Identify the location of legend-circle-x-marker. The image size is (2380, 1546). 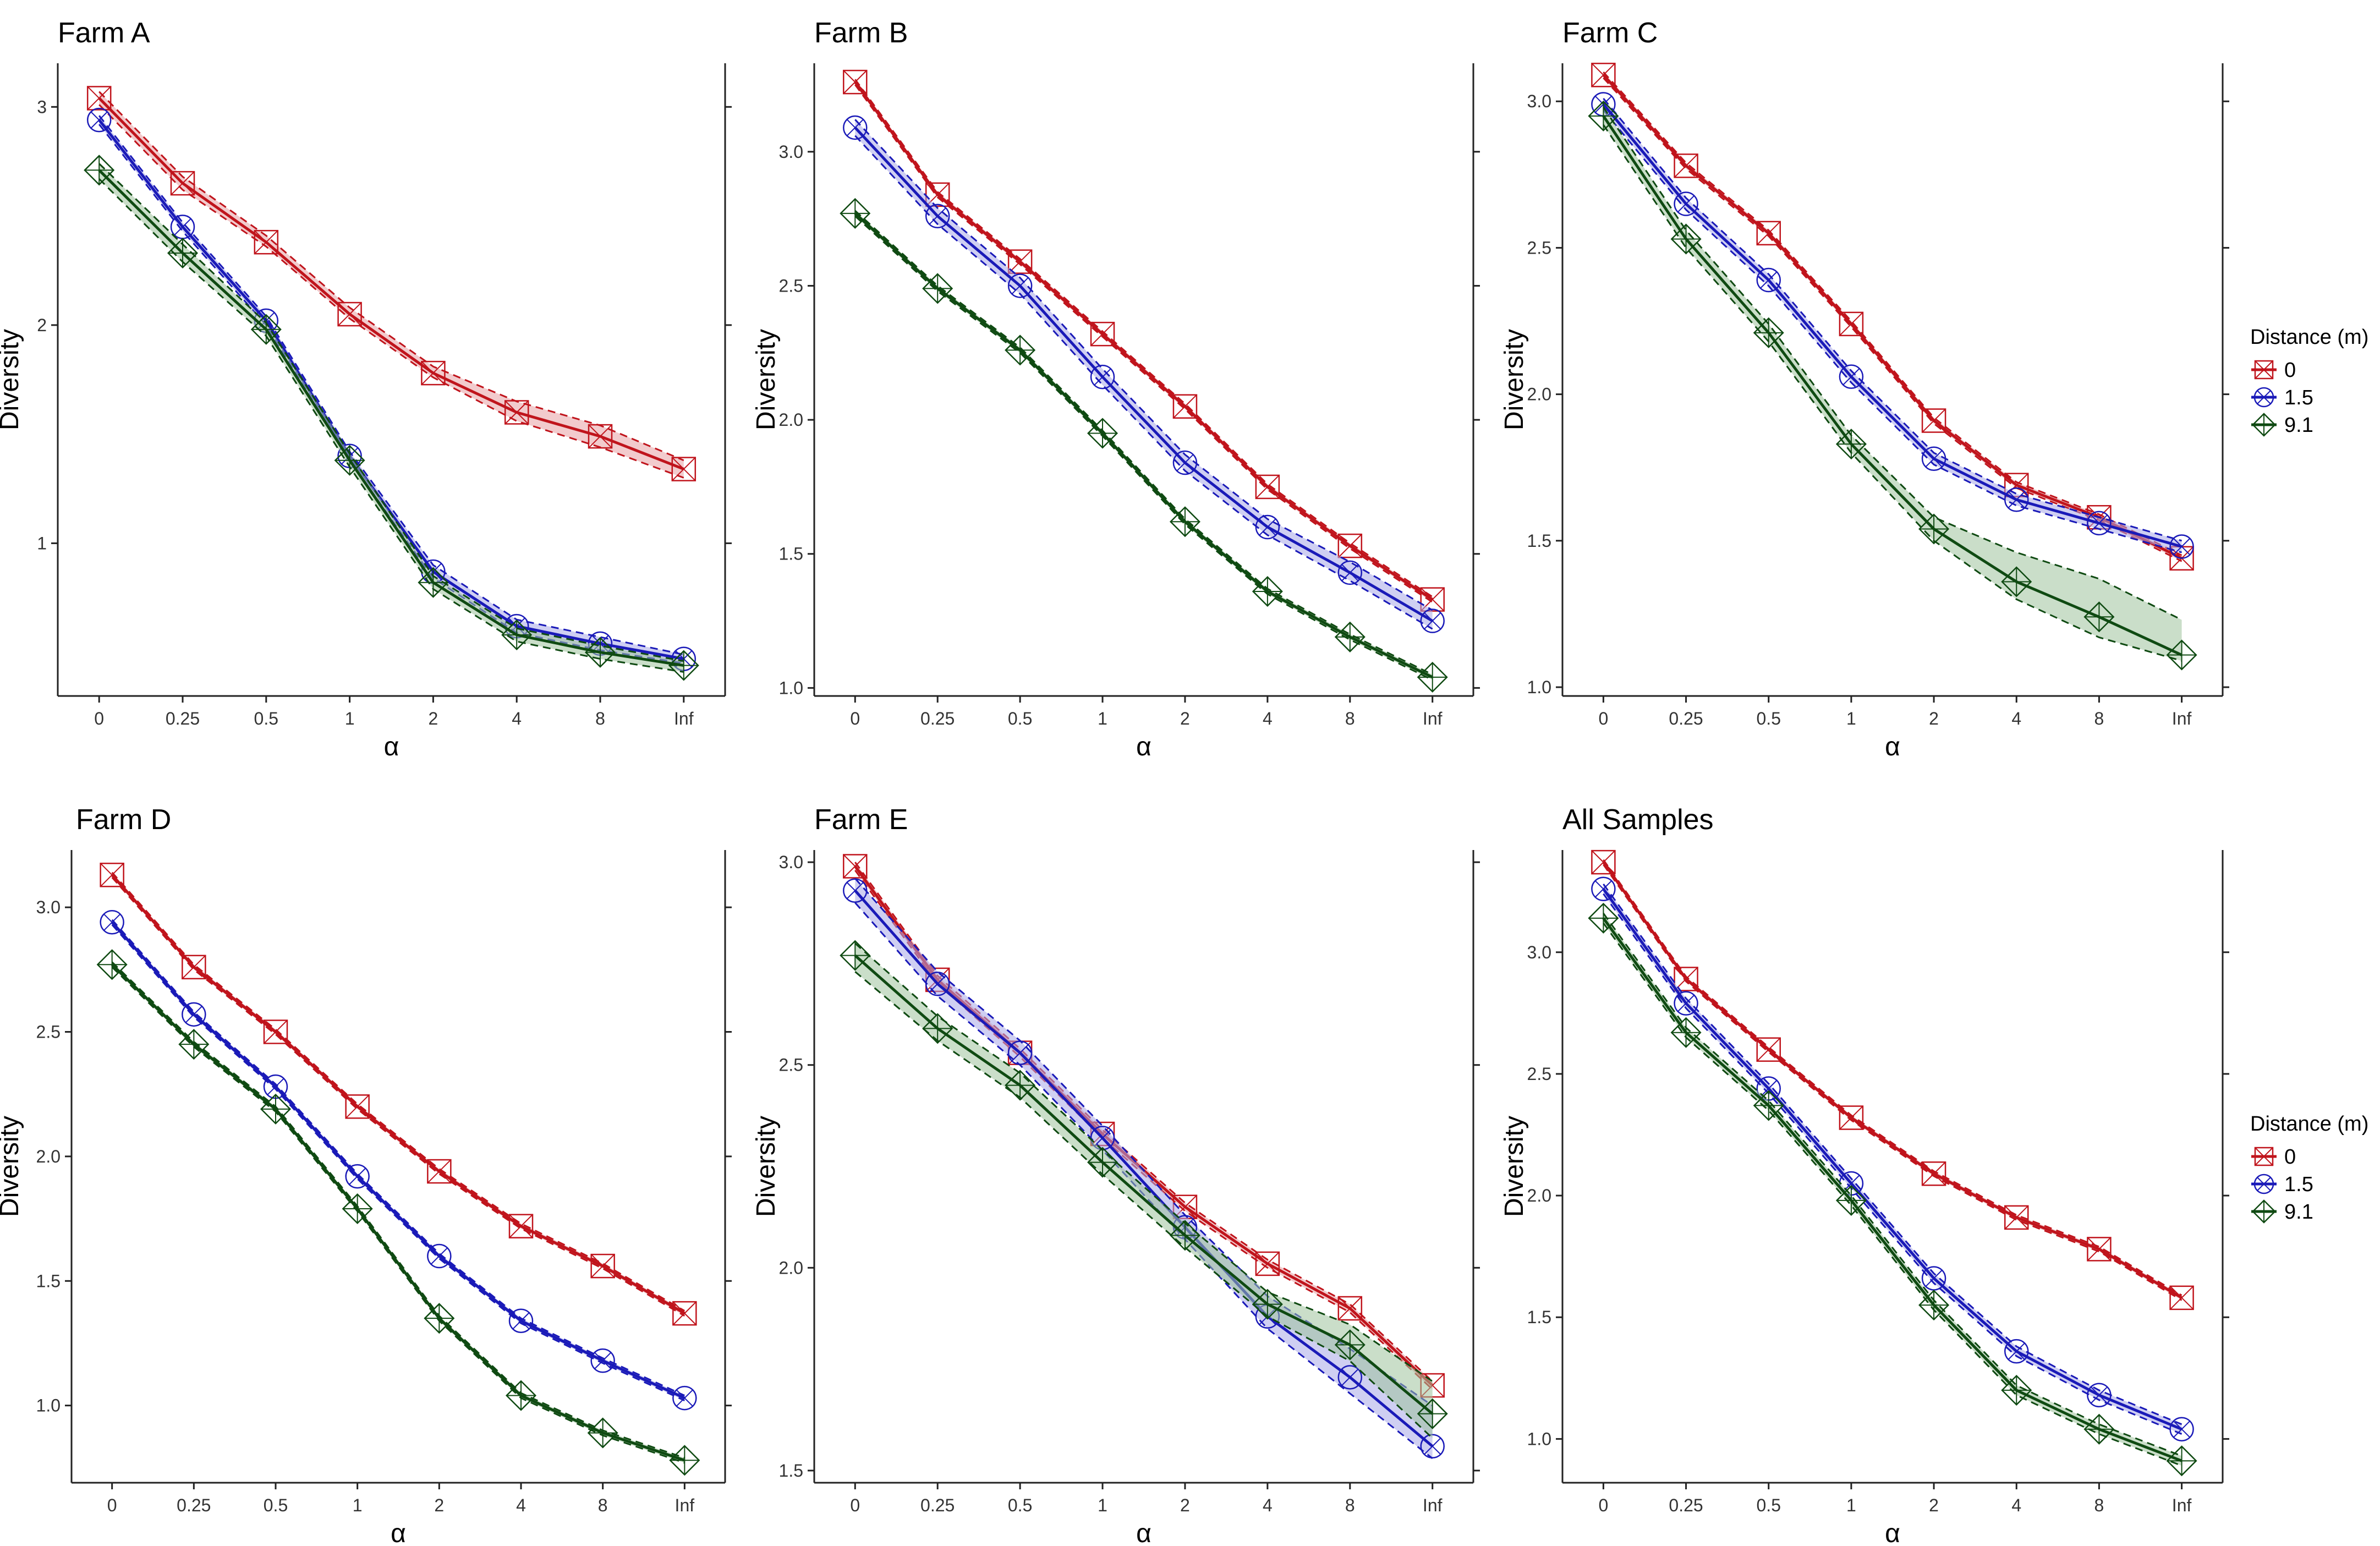
(2263, 397).